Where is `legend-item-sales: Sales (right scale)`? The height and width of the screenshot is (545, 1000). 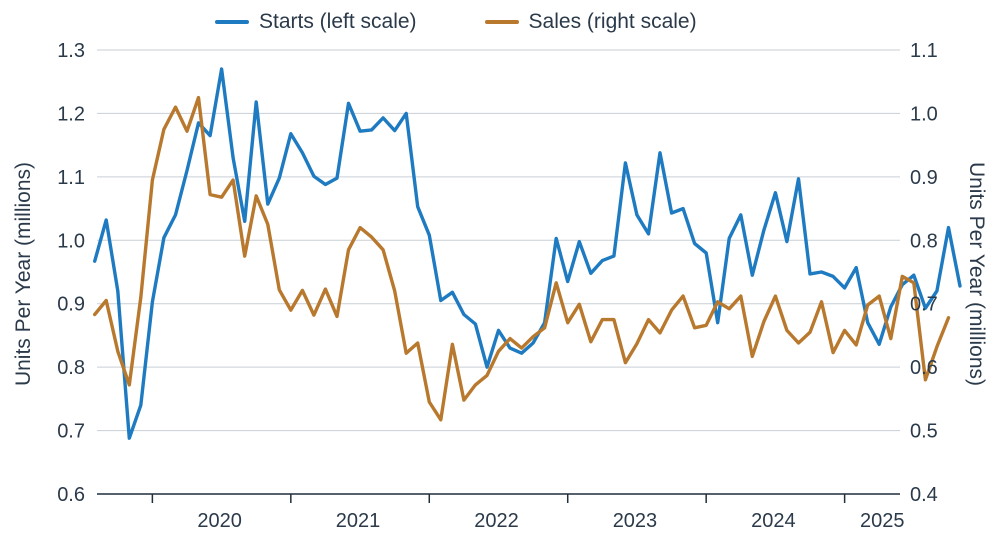
legend-item-sales: Sales (right scale) is located at coordinates (590, 22).